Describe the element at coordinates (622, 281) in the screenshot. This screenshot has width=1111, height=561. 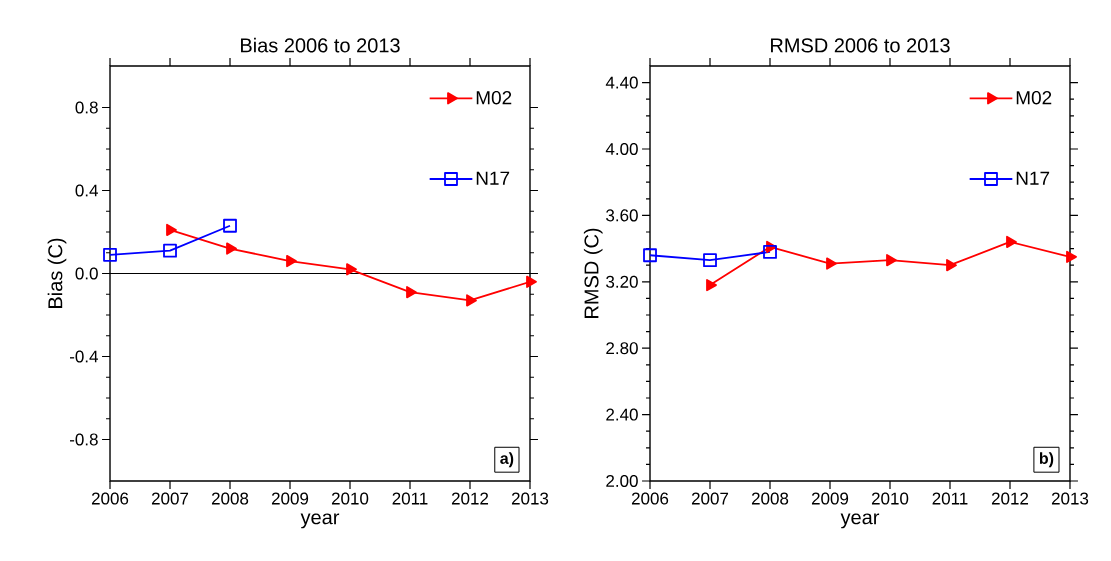
I see `y-tick-label: 3.20` at that location.